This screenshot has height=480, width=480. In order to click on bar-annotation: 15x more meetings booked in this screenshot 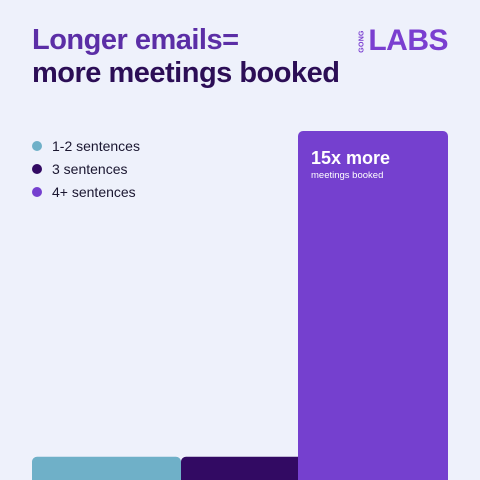, I will do `click(350, 165)`.